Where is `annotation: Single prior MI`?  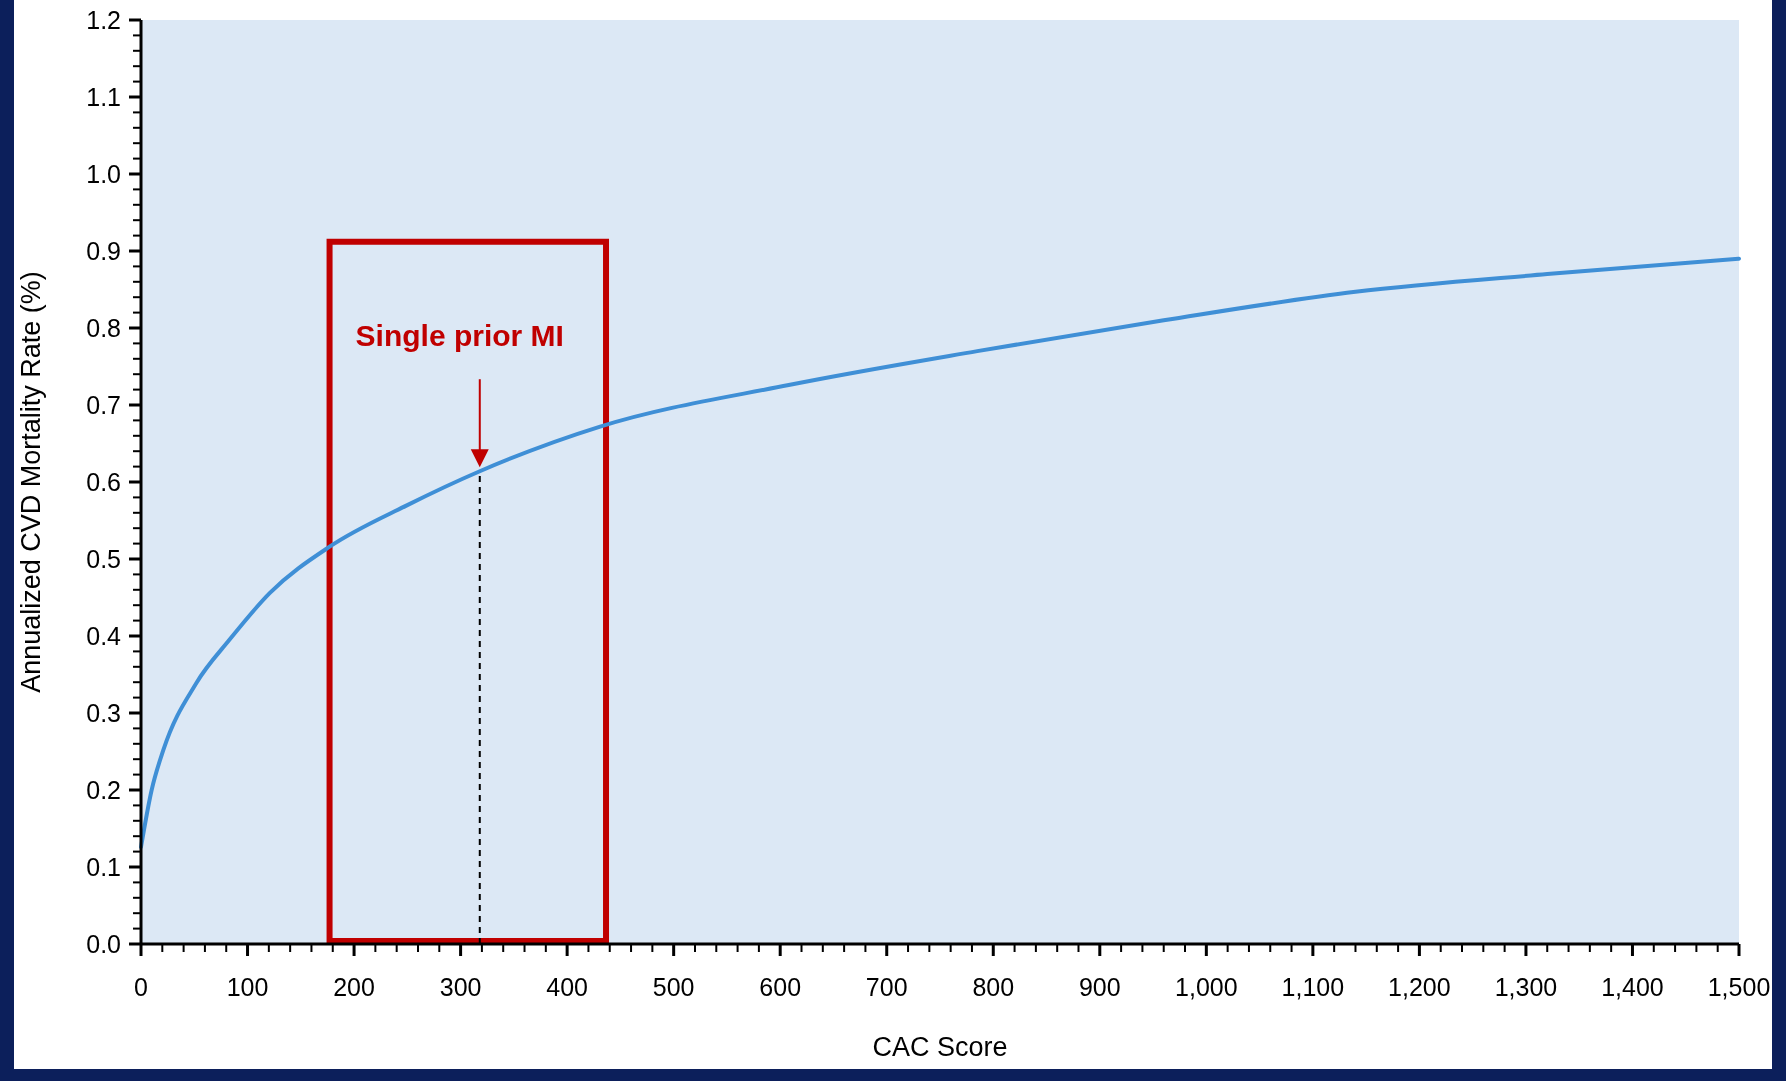 annotation: Single prior MI is located at coordinates (459, 336).